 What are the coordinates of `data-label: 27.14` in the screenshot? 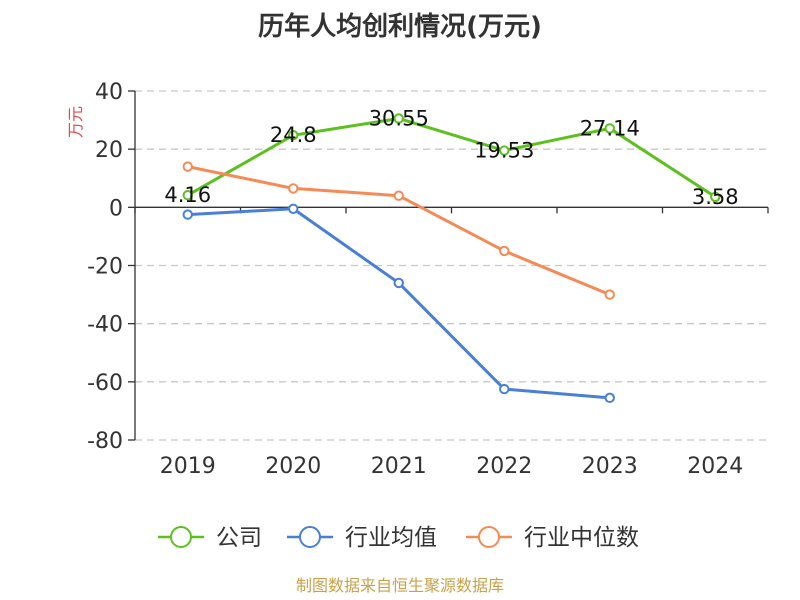 It's located at (610, 128).